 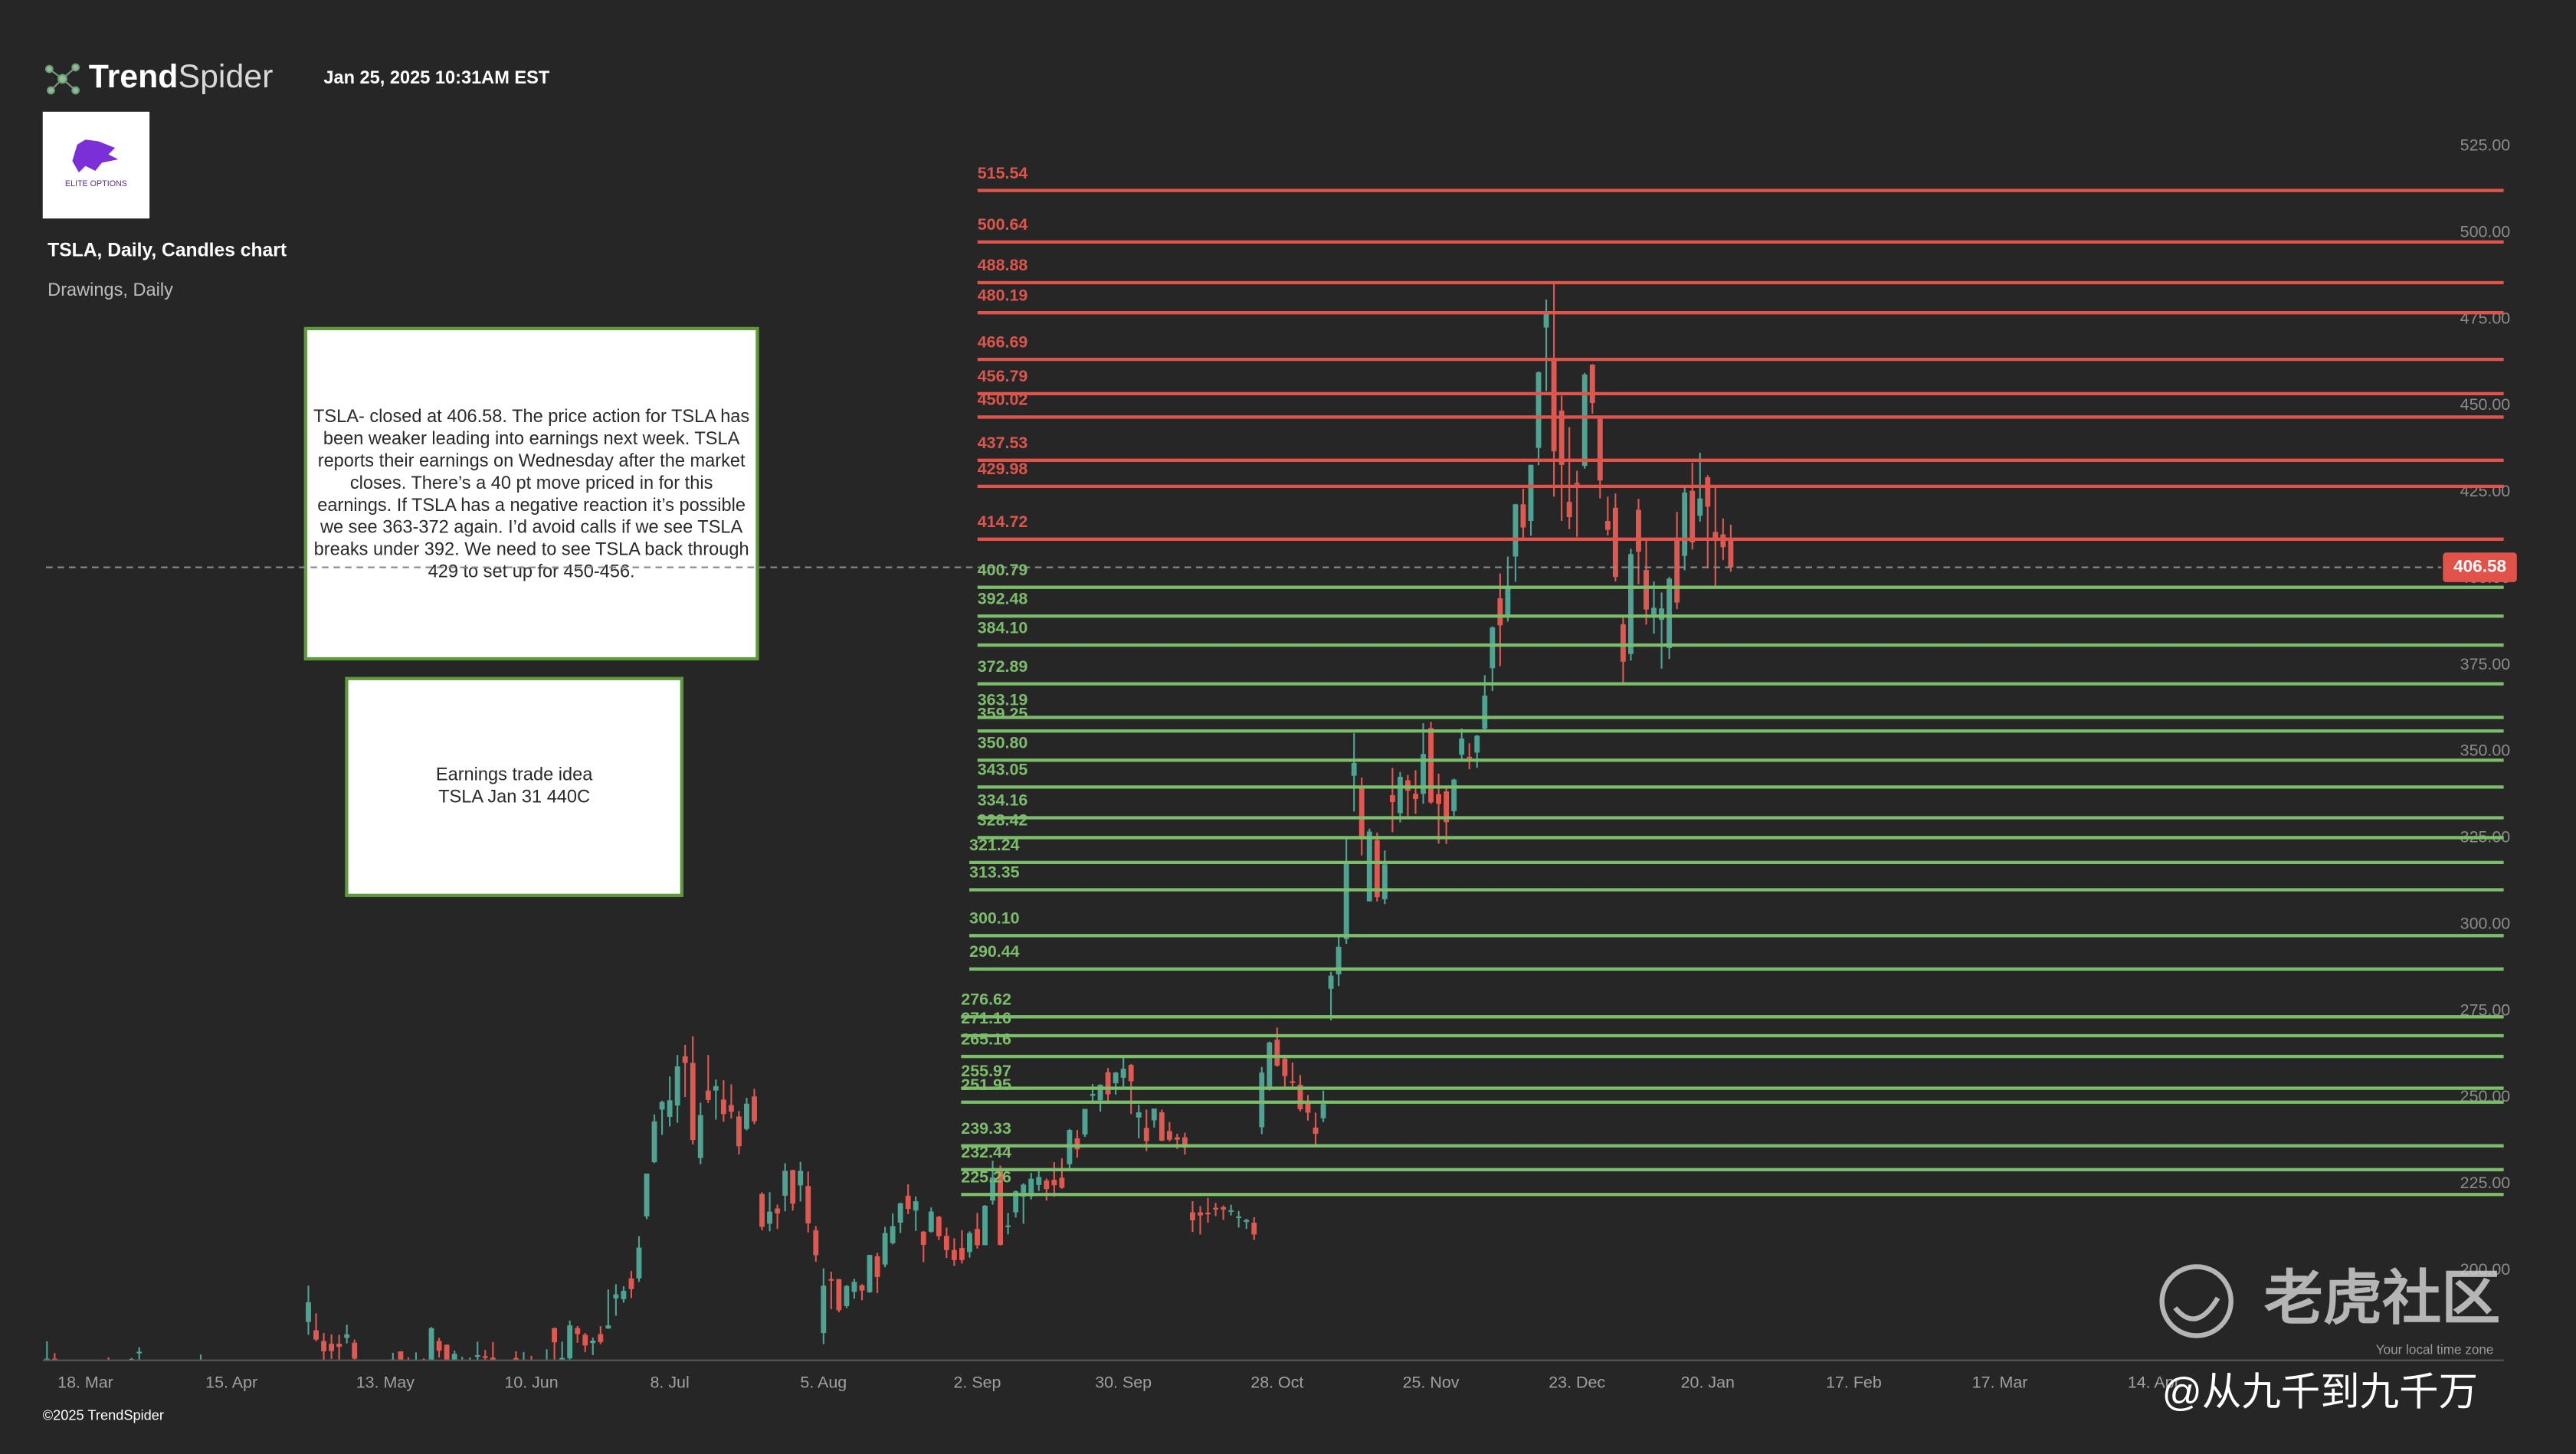 I want to click on note-box, so click(x=514, y=786).